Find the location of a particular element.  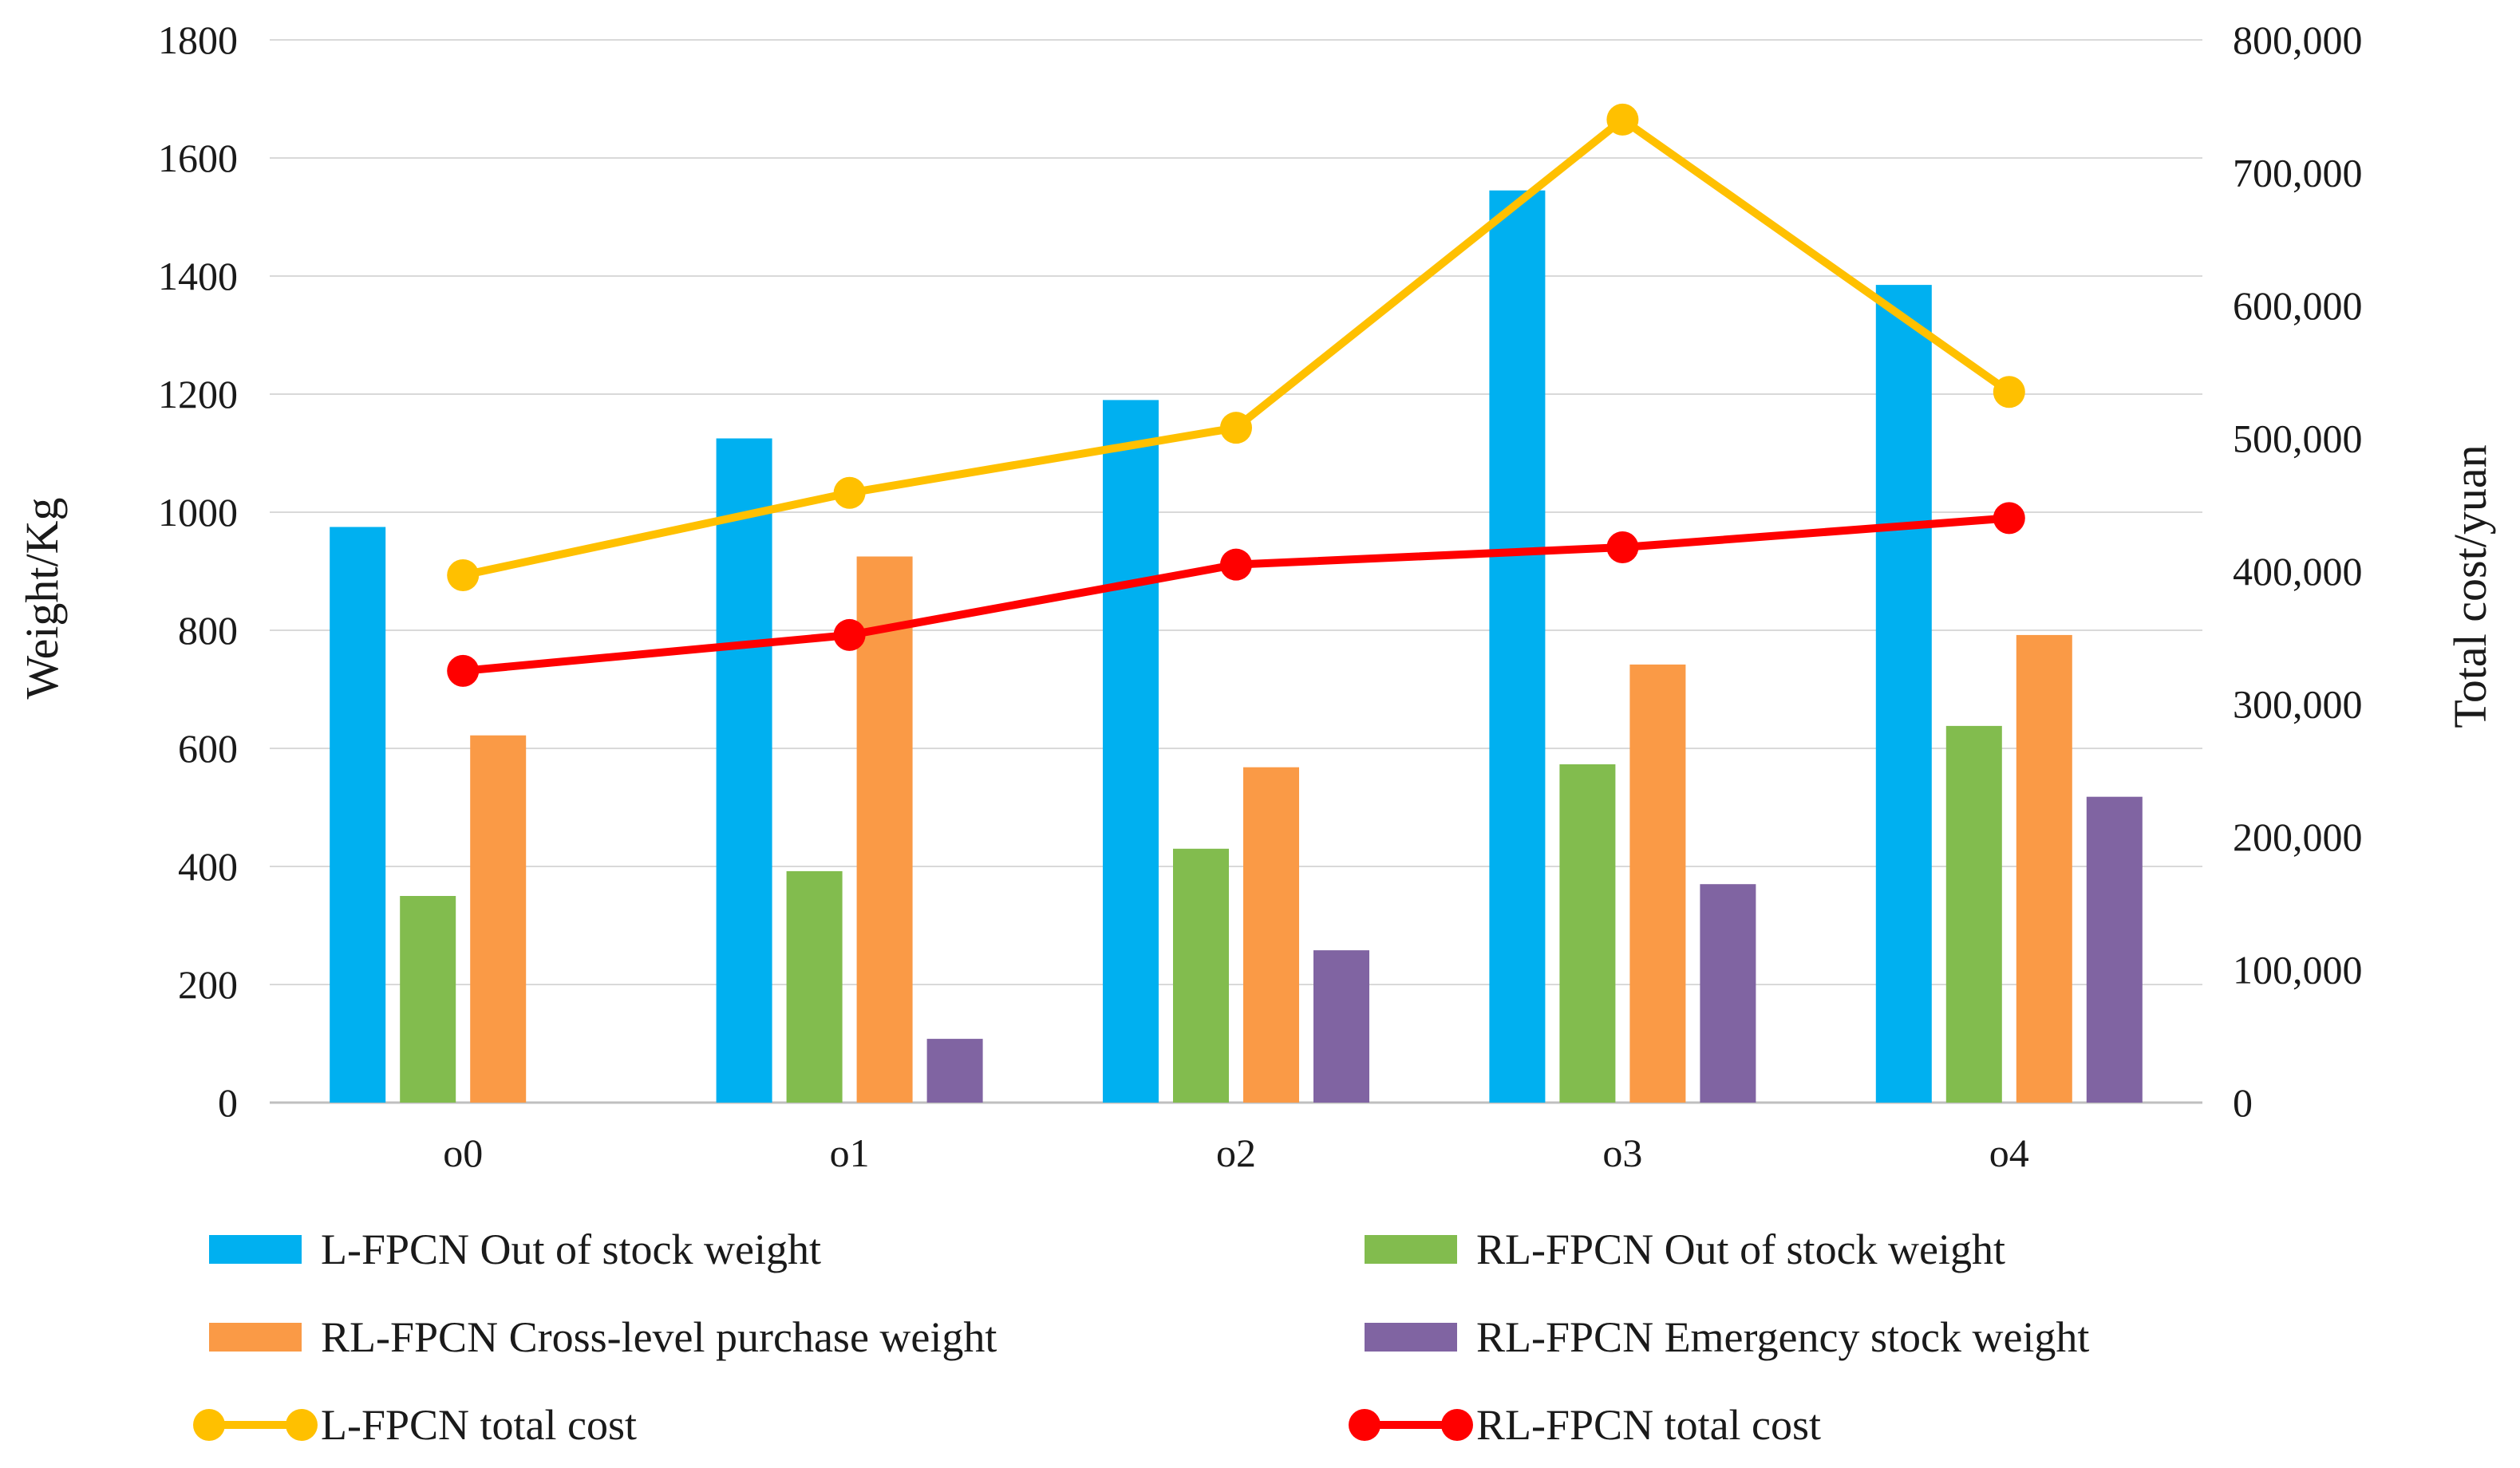

line-rl-fpcn-total-cost is located at coordinates (1236, 594).